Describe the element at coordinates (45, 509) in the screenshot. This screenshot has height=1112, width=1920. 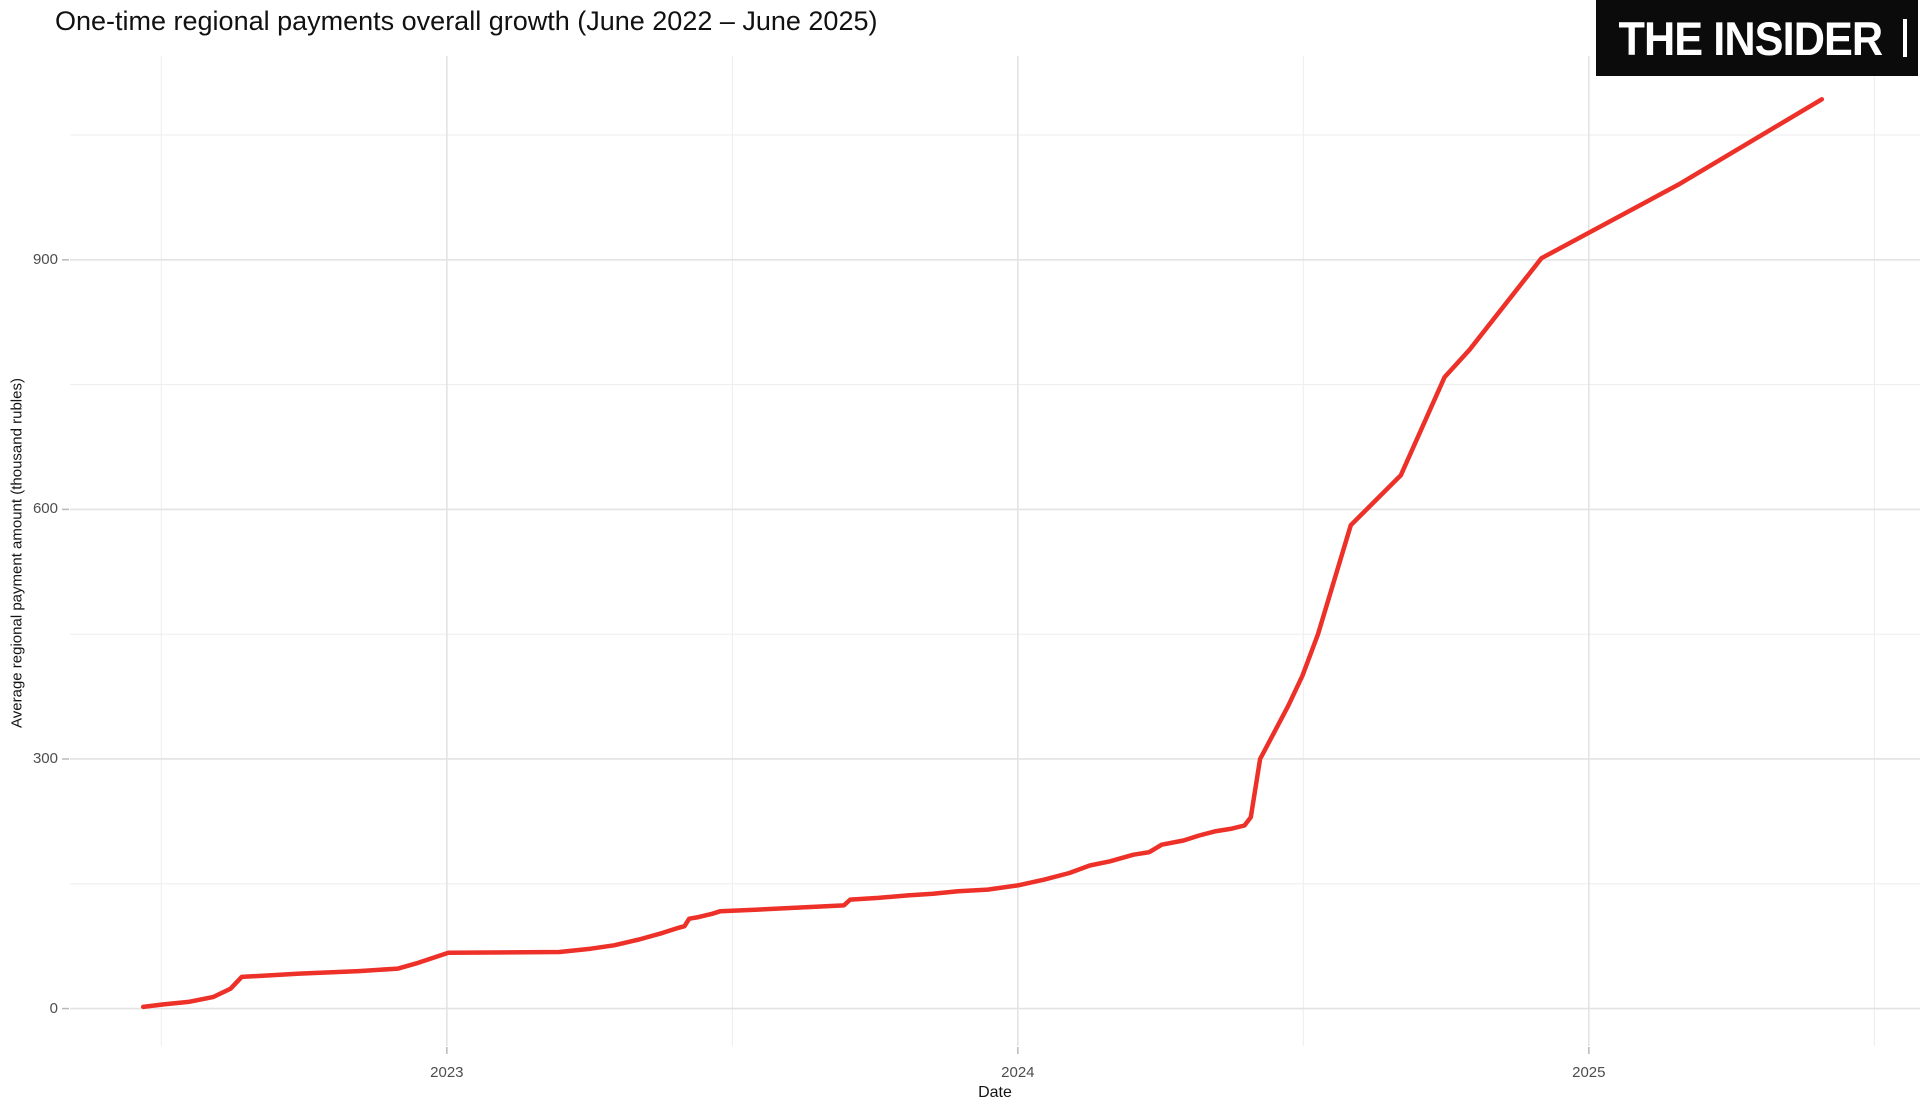
I see `y-tick-label: 600` at that location.